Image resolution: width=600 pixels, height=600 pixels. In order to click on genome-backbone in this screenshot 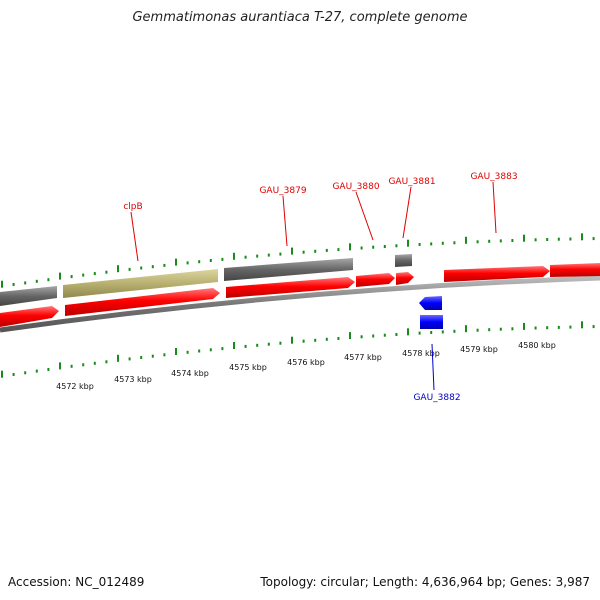, I will do `click(300, 304)`.